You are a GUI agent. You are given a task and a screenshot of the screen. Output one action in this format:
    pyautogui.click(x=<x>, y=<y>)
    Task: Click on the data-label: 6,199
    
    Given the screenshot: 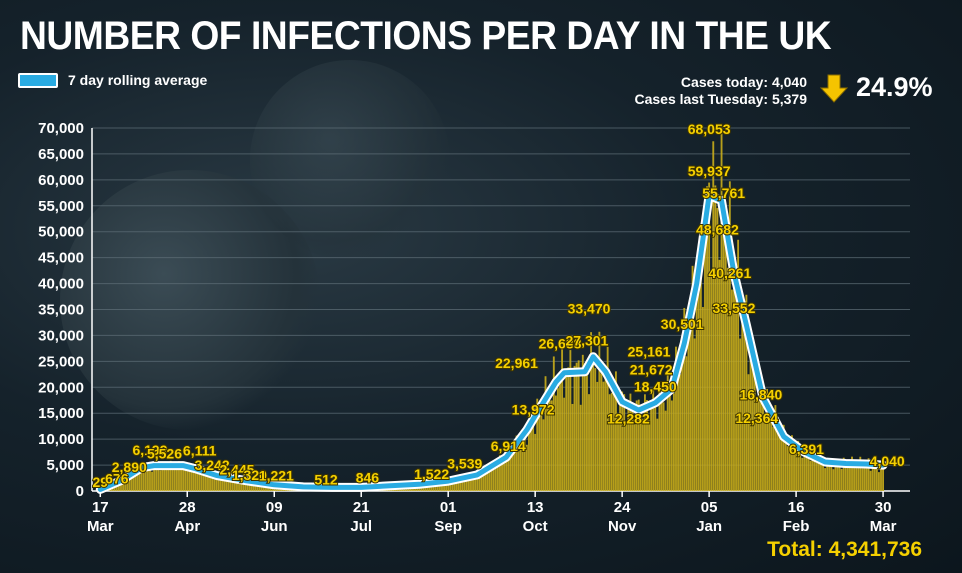 What is the action you would take?
    pyautogui.click(x=149, y=450)
    